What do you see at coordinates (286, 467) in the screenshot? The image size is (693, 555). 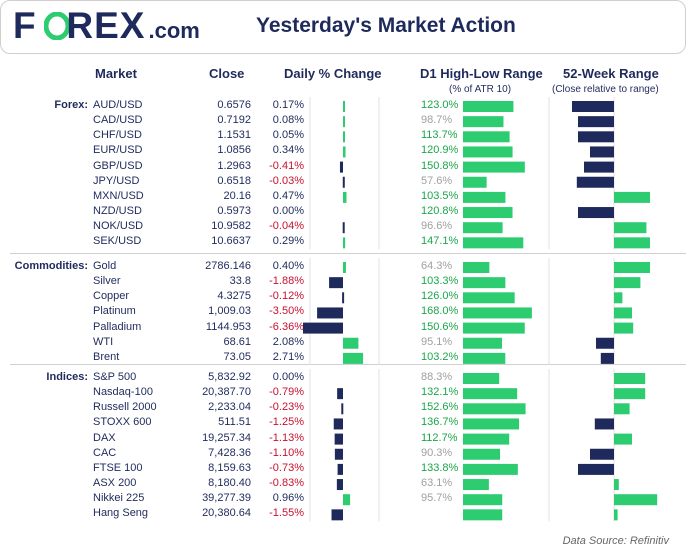 I see `daily-change-value: -0.73%` at bounding box center [286, 467].